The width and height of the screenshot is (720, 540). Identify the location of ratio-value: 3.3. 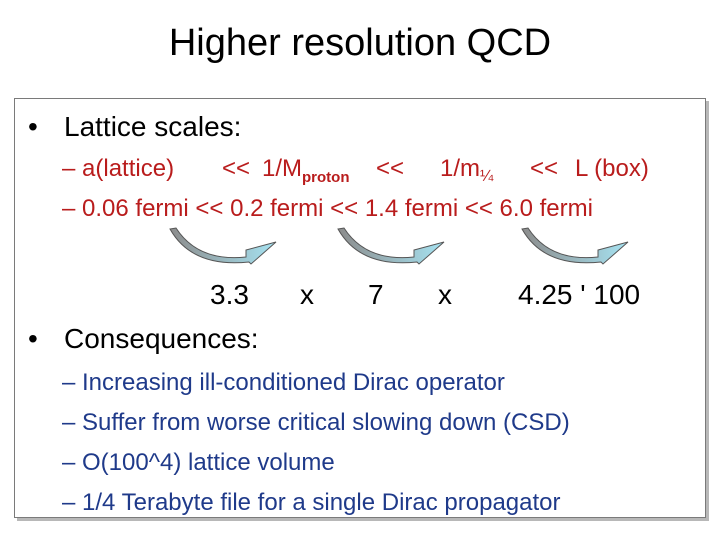
(229, 294).